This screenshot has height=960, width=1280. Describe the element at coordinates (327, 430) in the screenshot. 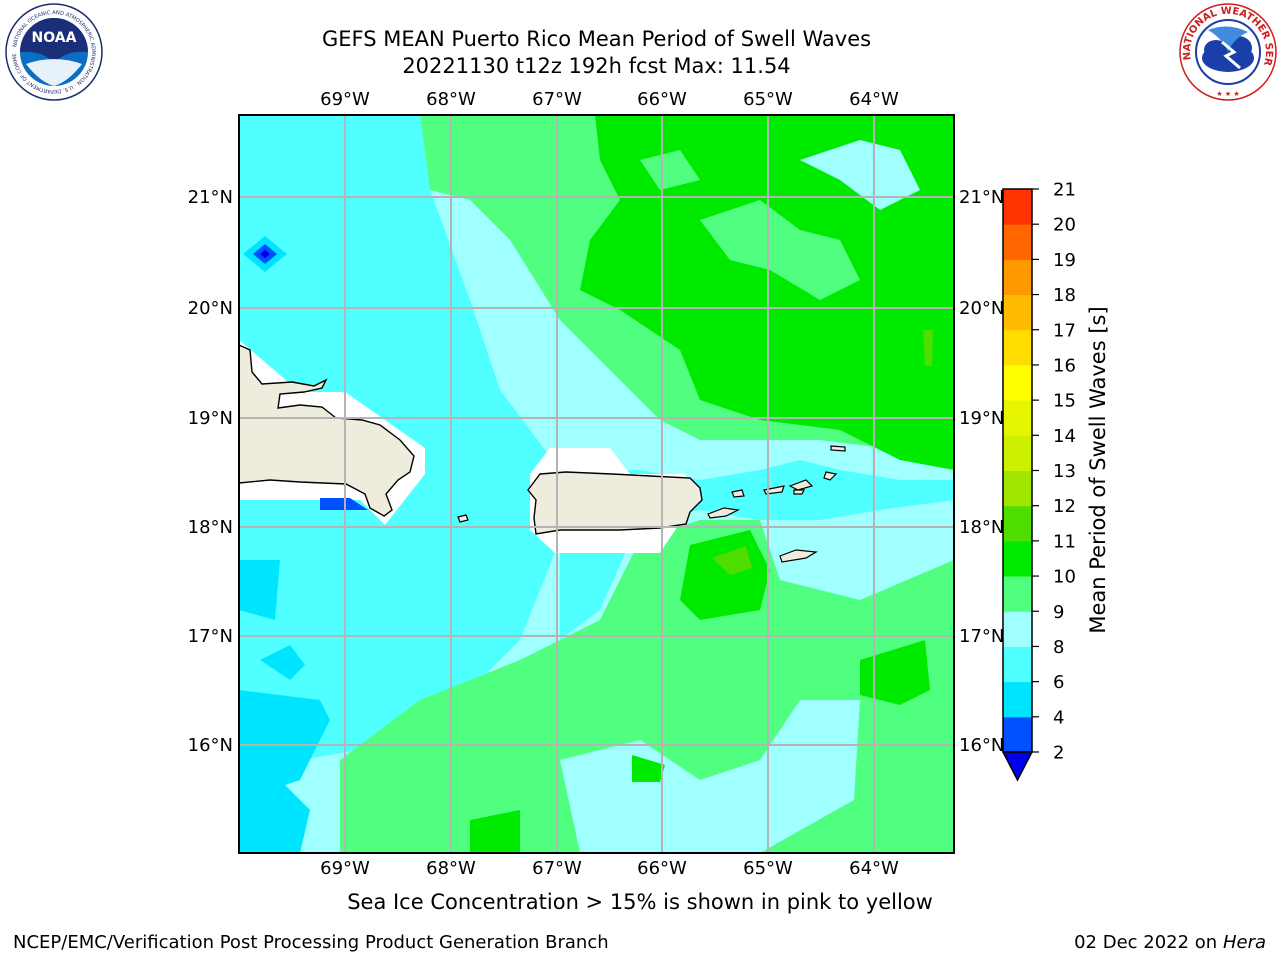

I see `land-hispaniola` at that location.